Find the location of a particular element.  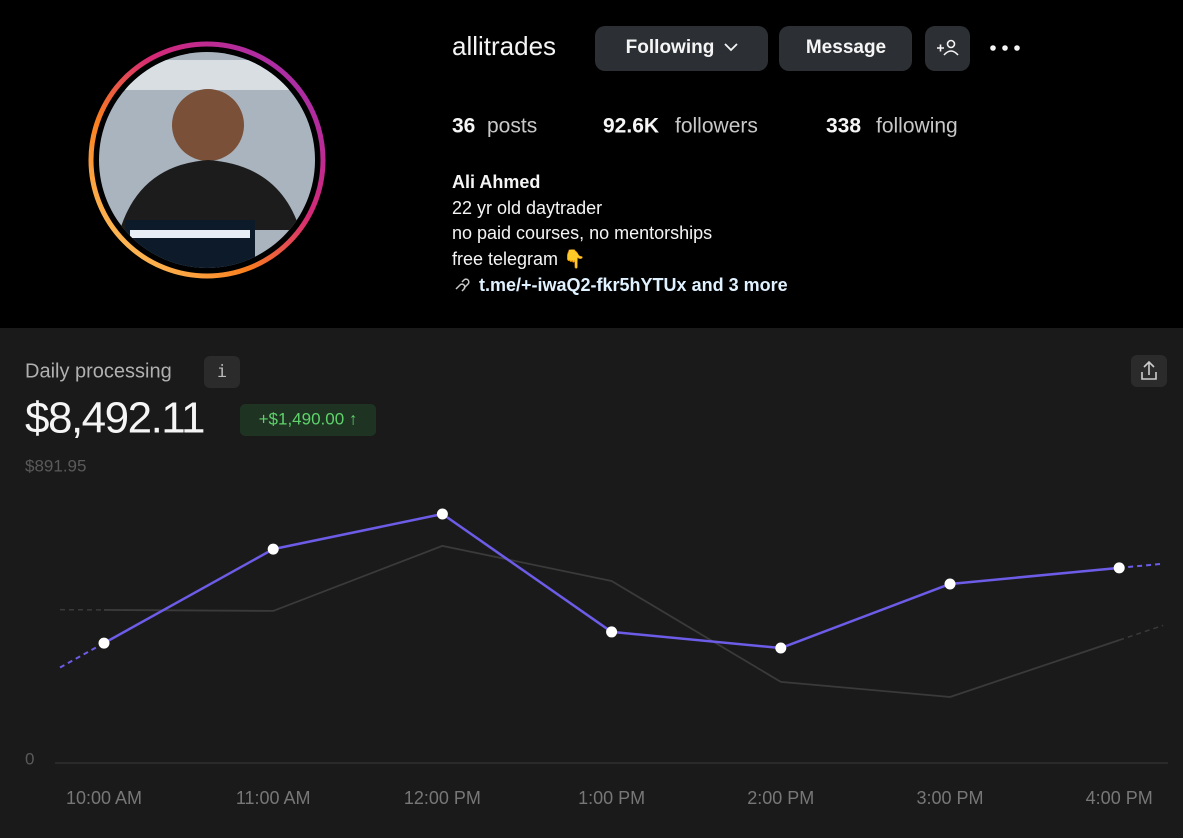

x-tick-label: 10:00 AM is located at coordinates (104, 798).